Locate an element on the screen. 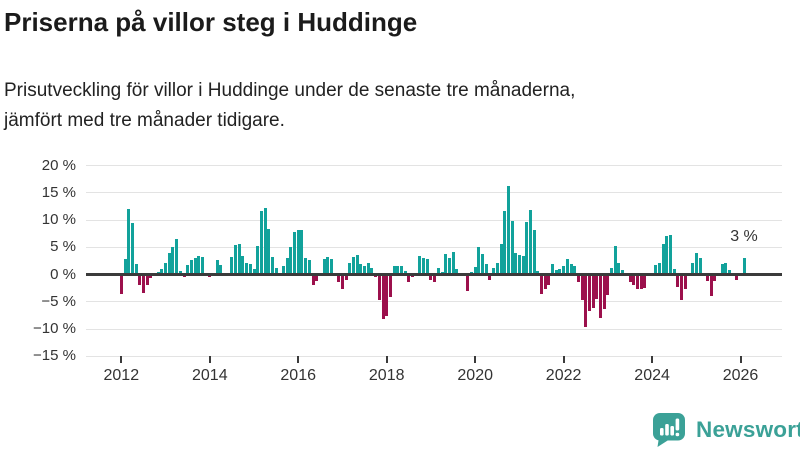 Image resolution: width=800 pixels, height=450 pixels. zero-axis-line is located at coordinates (434, 274).